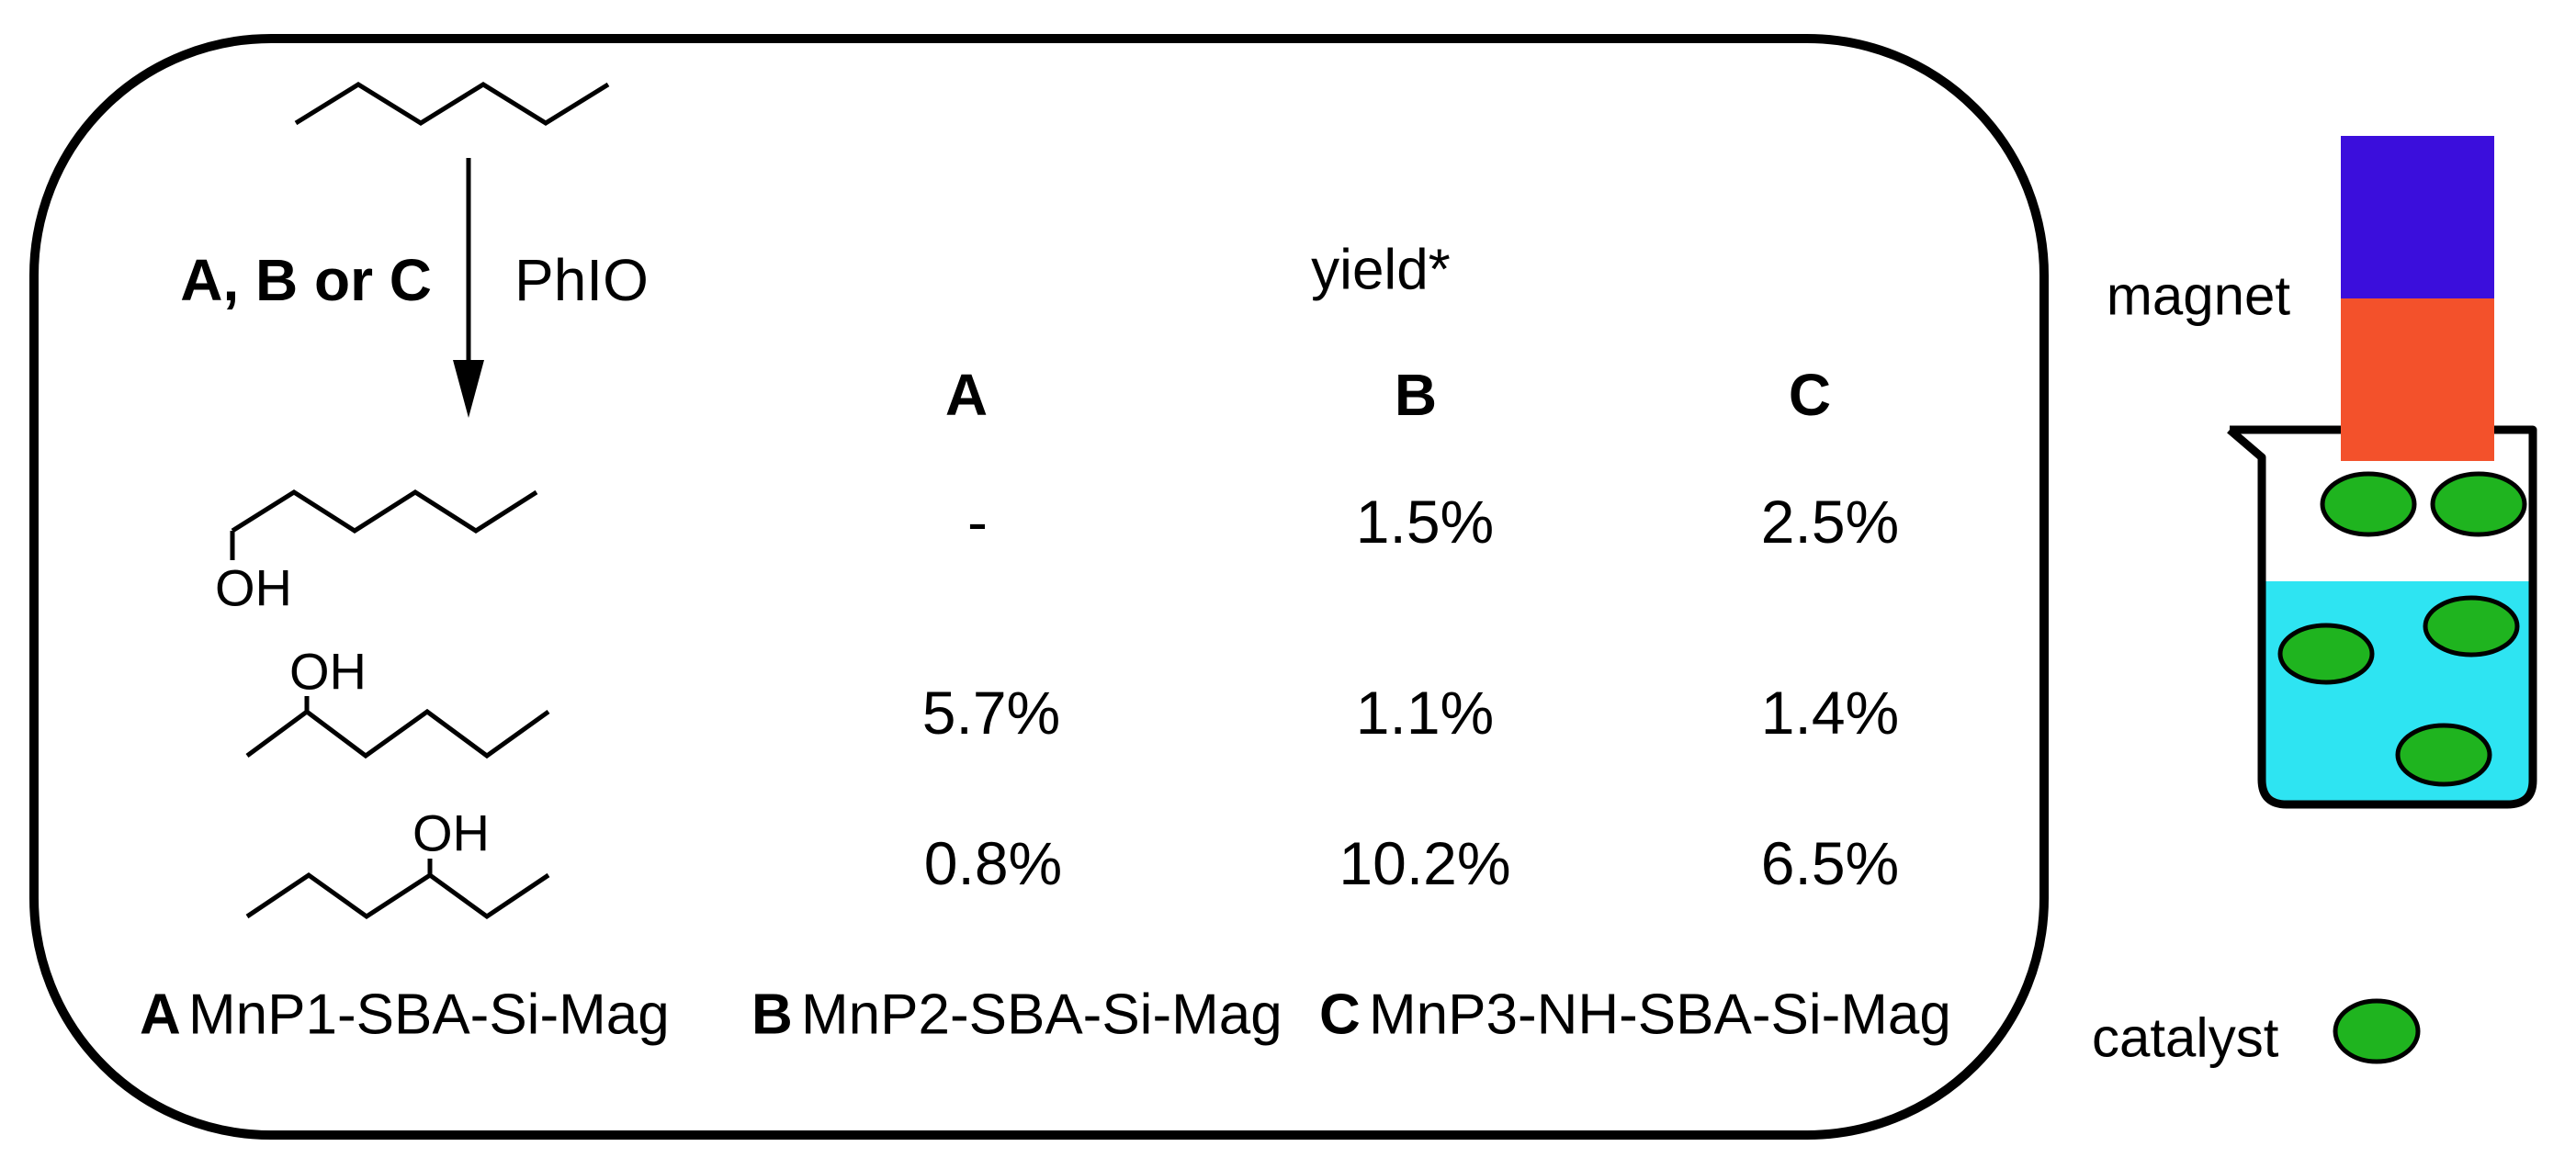  What do you see at coordinates (2185, 1038) in the screenshot?
I see `catalyst-label: catalyst` at bounding box center [2185, 1038].